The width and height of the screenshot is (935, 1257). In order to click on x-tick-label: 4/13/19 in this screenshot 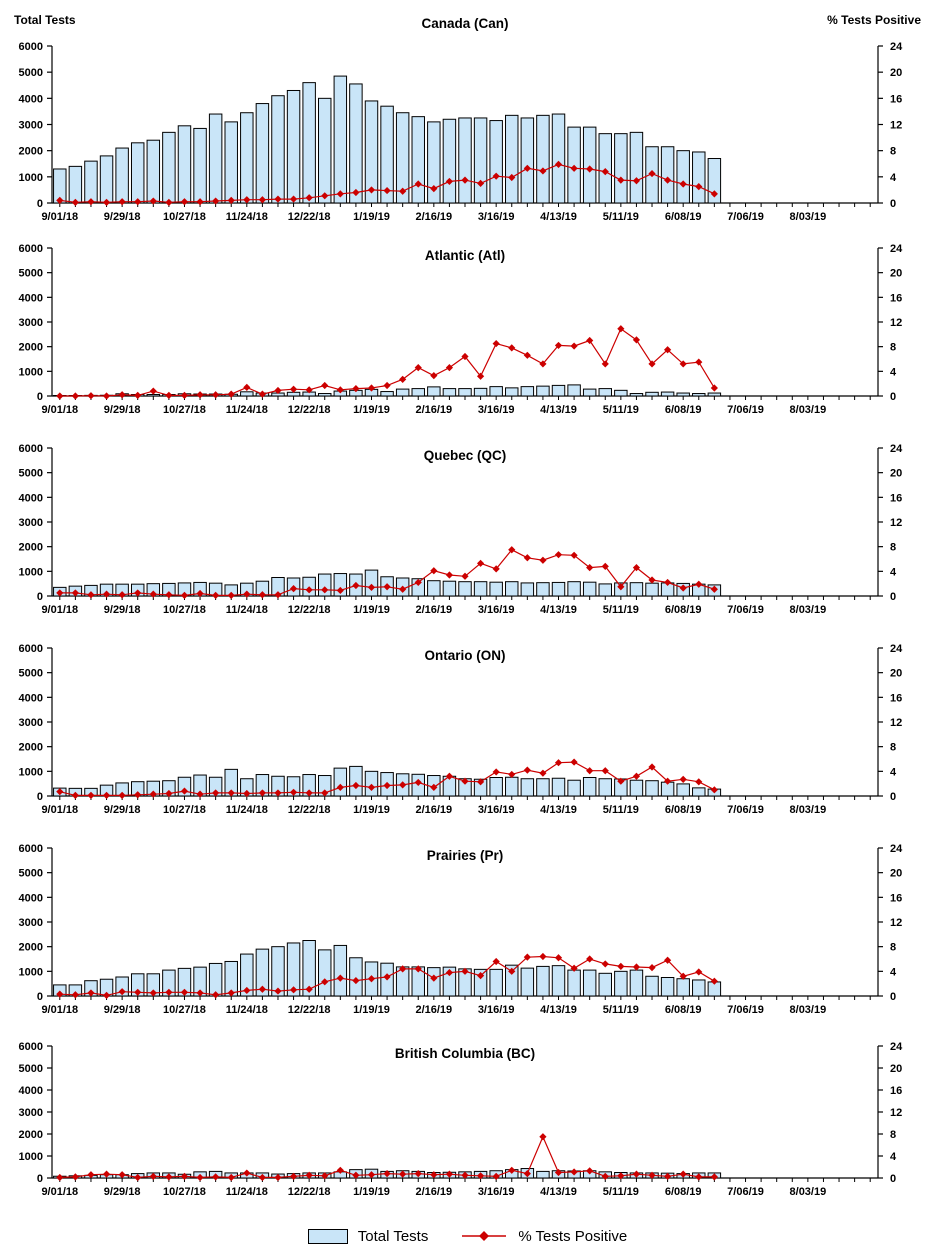, I will do `click(558, 1010)`.